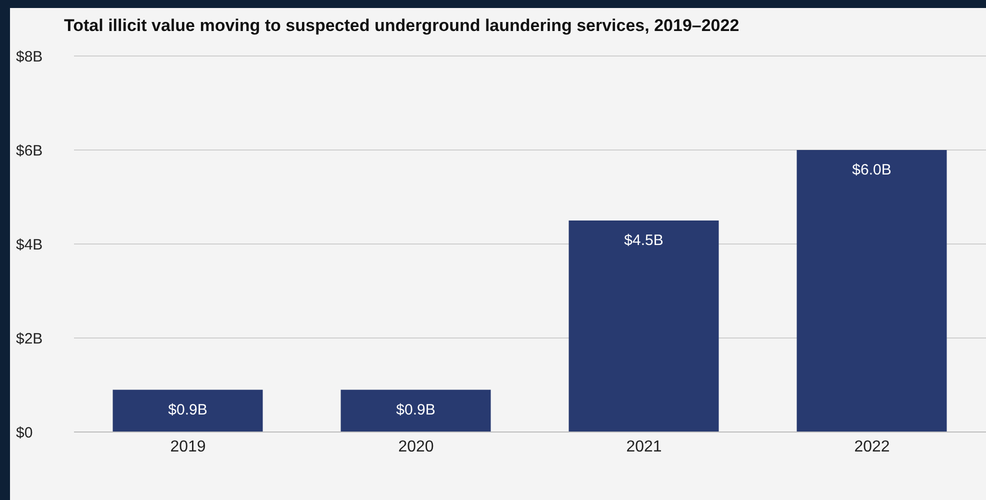 The image size is (986, 500). Describe the element at coordinates (188, 447) in the screenshot. I see `x-tick-label: 2019` at that location.